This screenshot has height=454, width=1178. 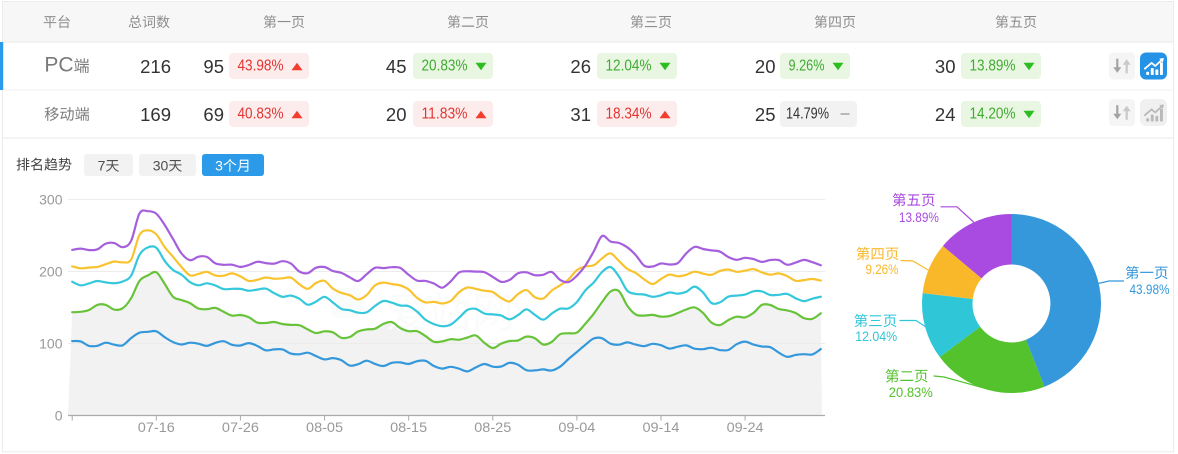 I want to click on svg-text: 08-05, so click(x=324, y=427).